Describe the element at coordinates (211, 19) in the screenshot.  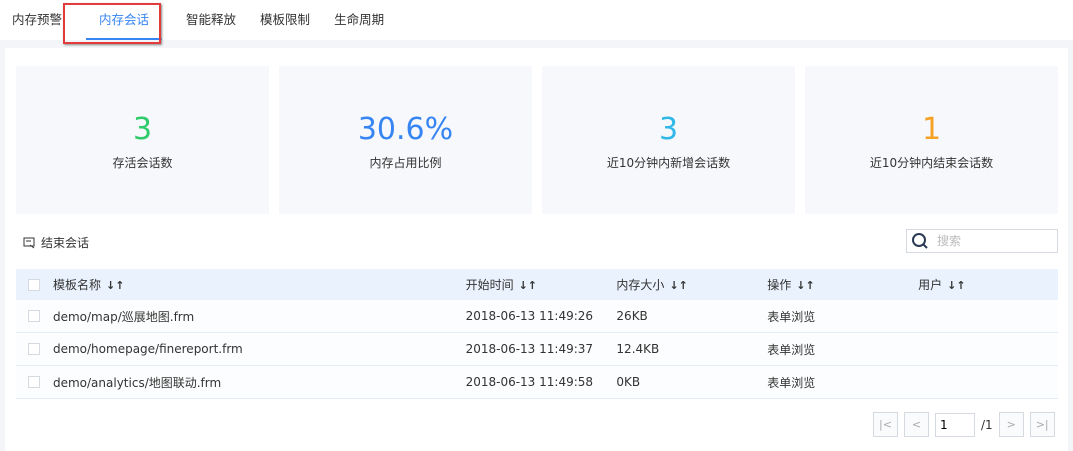
I see `tab-item: 智能释放` at that location.